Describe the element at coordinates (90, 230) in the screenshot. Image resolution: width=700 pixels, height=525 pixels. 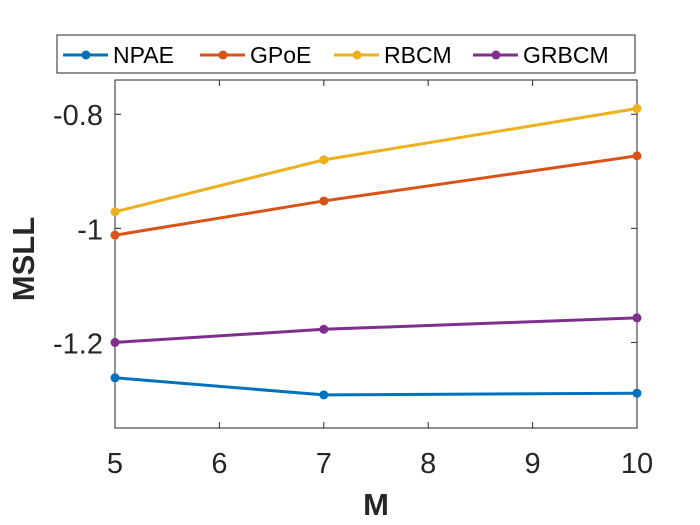
I see `y-tick-label: -1` at that location.